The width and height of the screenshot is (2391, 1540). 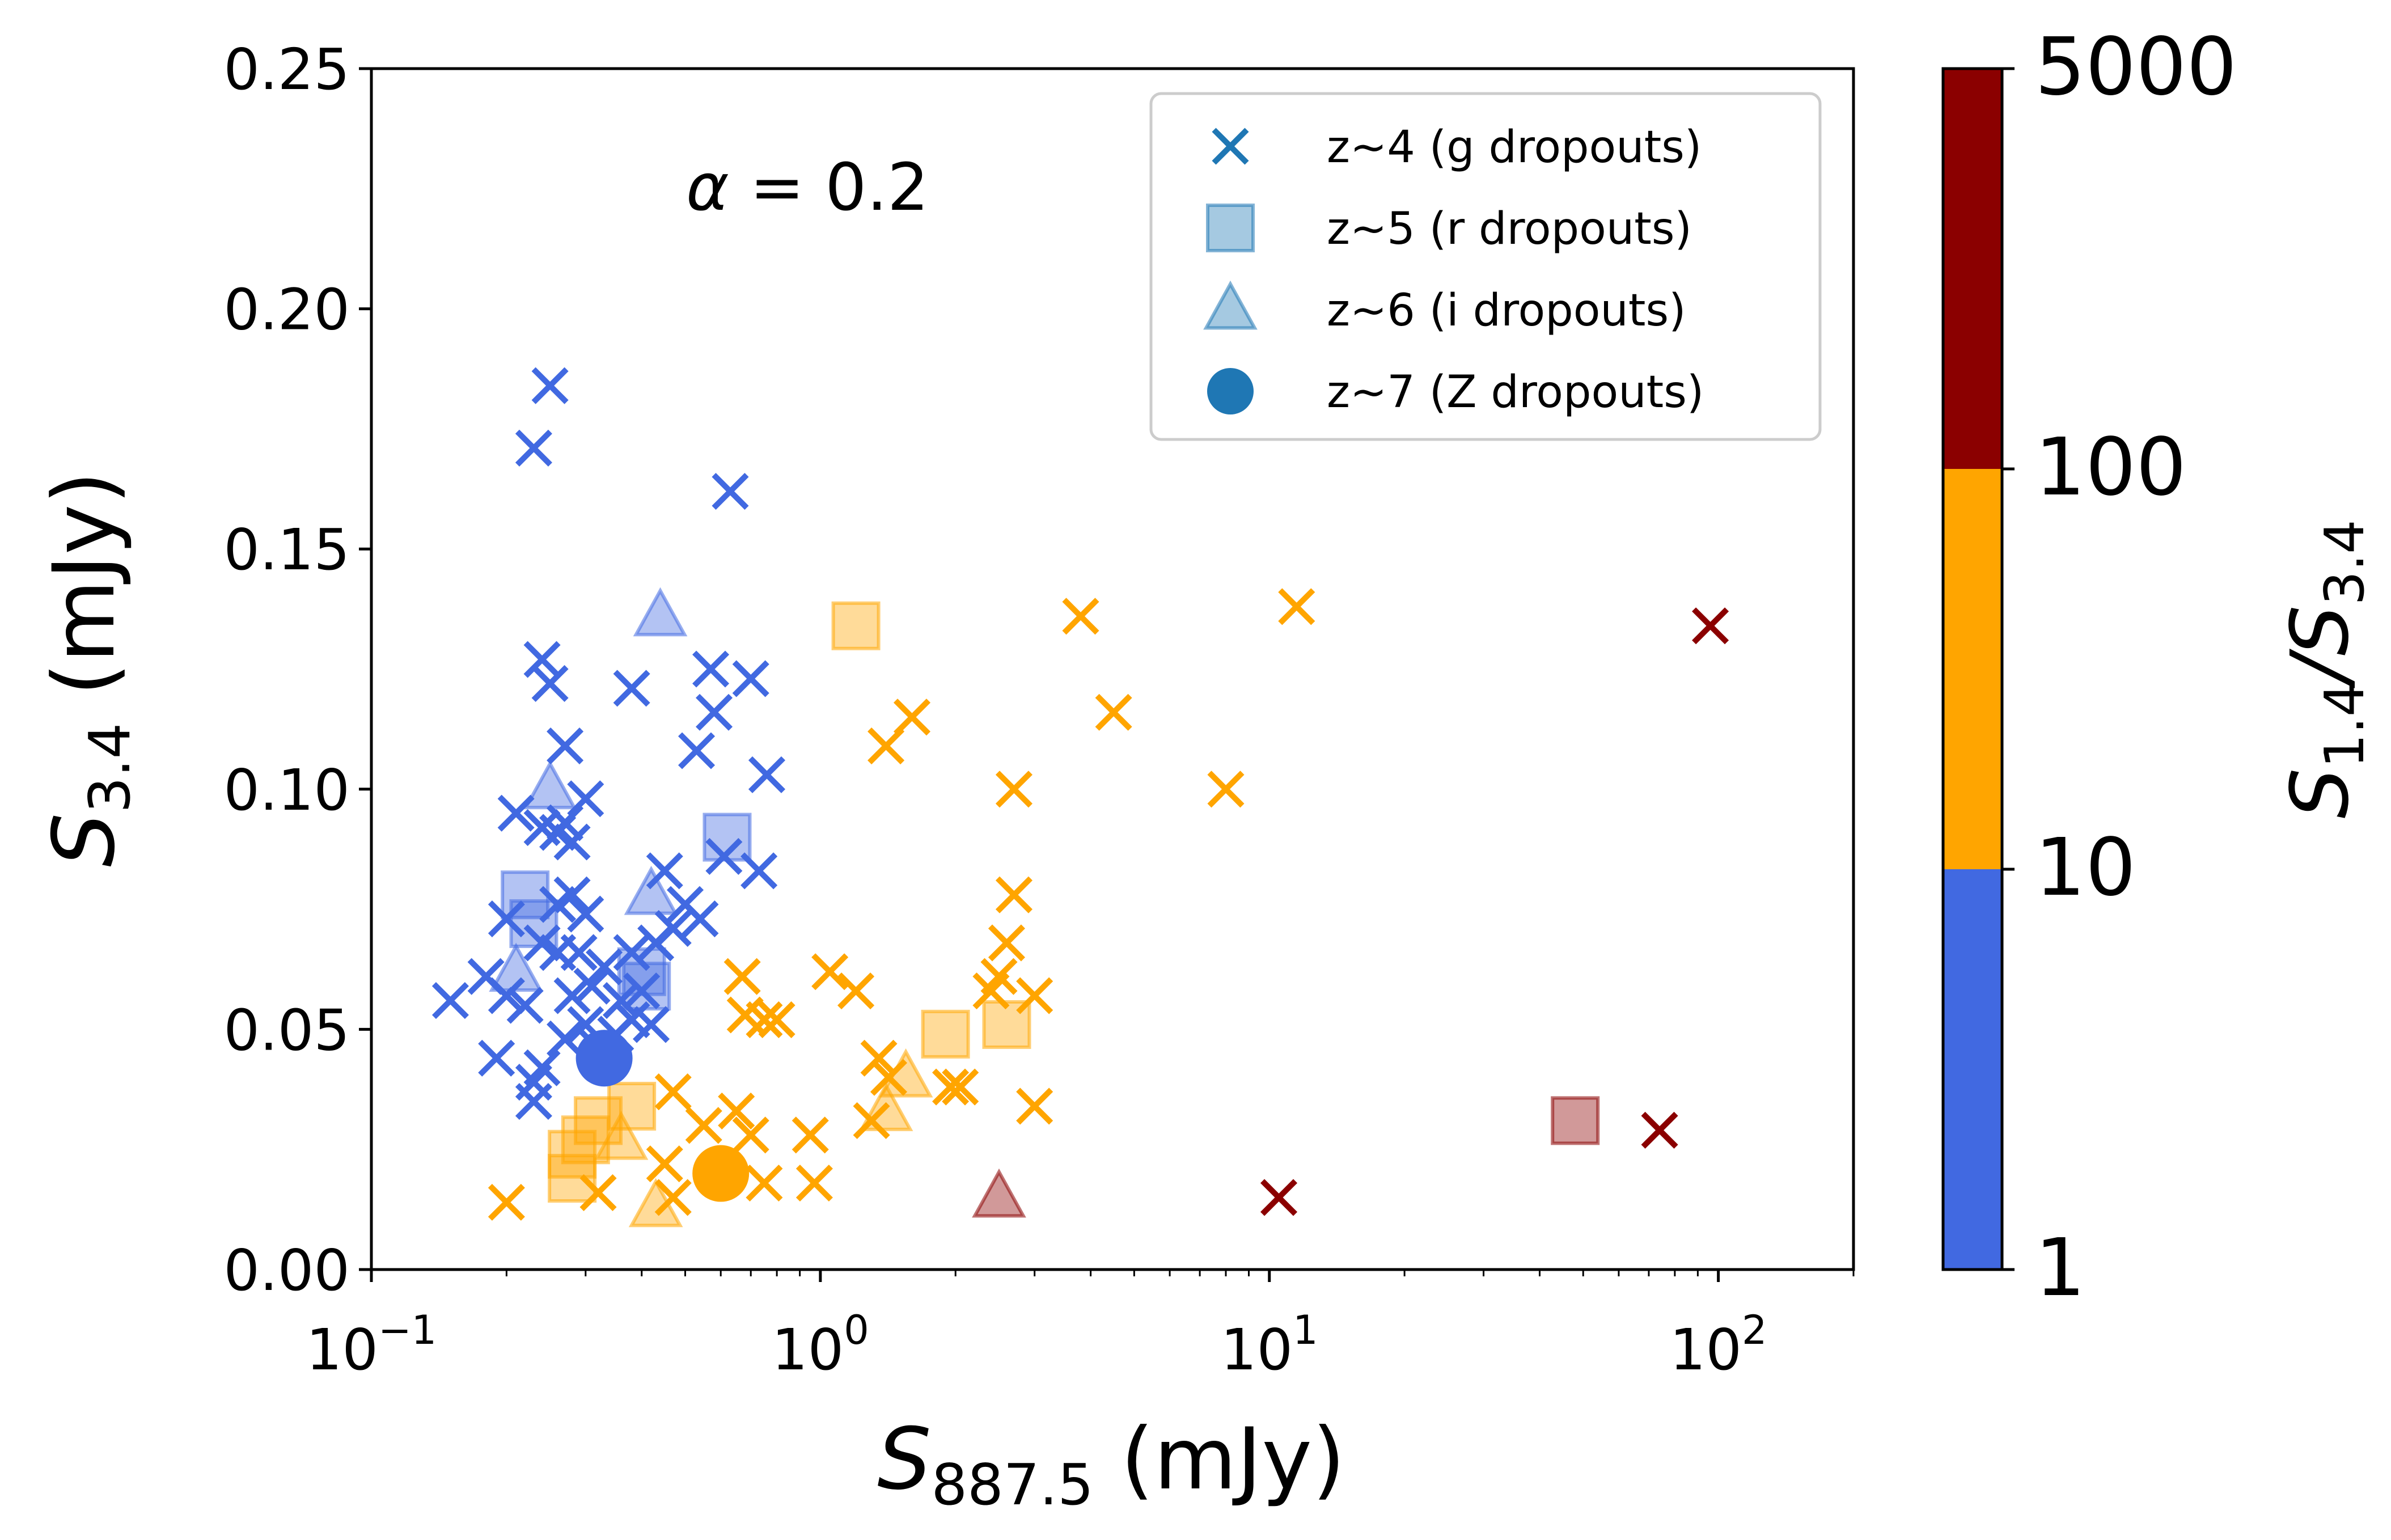 What do you see at coordinates (286, 69) in the screenshot?
I see `y-tick-label: 0.25` at bounding box center [286, 69].